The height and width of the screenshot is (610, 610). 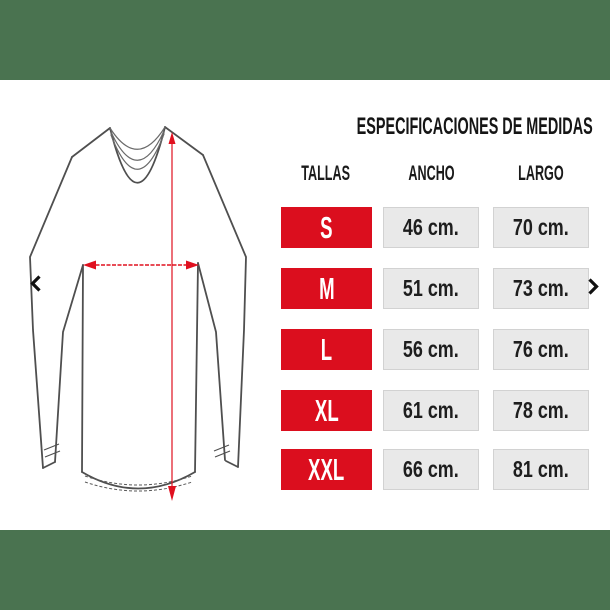 I want to click on ancho-cell: 56 cm., so click(x=431, y=349).